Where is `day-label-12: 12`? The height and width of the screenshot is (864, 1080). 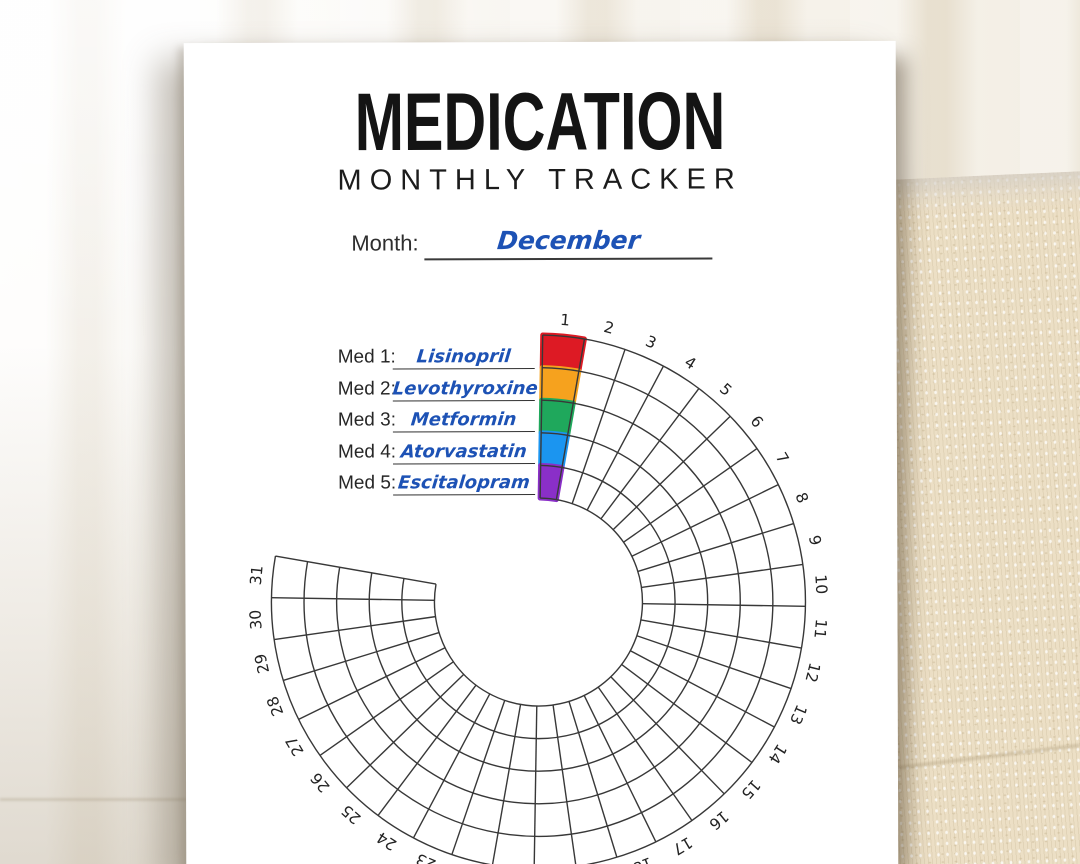 day-label-12: 12 is located at coordinates (812, 673).